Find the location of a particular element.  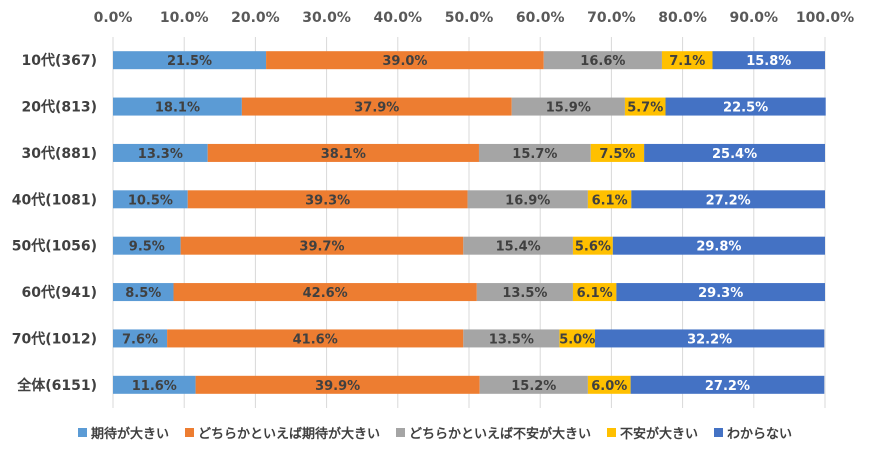

data-label: 16.6% is located at coordinates (602, 61).